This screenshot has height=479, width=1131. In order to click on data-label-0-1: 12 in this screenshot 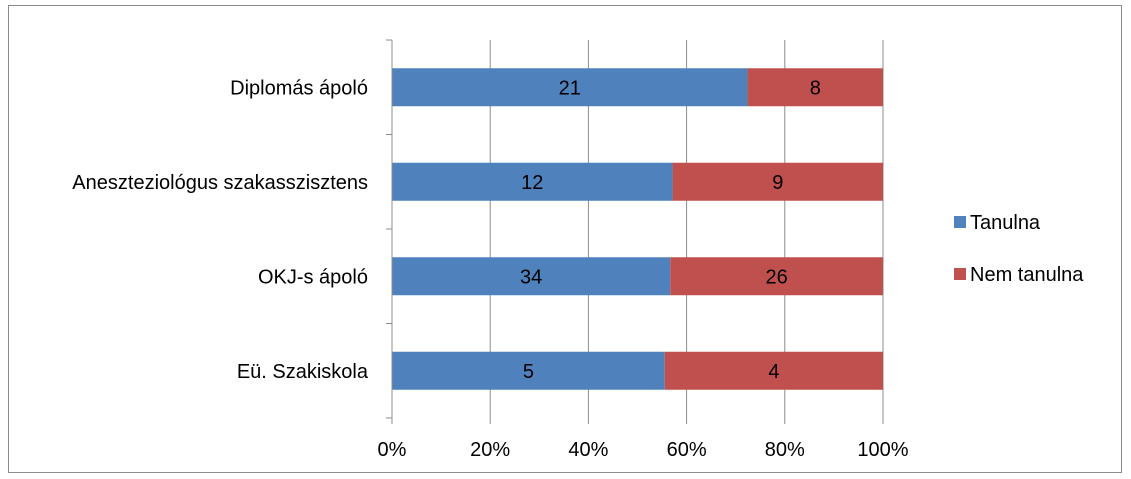, I will do `click(532, 183)`.